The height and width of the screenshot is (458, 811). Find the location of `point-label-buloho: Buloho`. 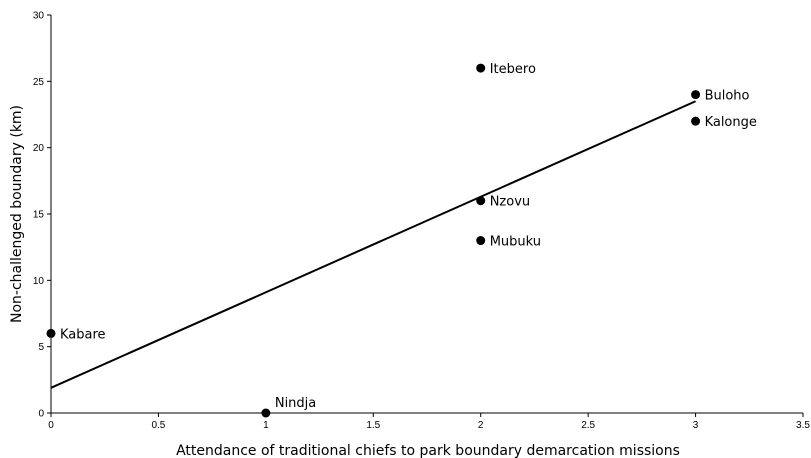

point-label-buloho: Buloho is located at coordinates (727, 96).